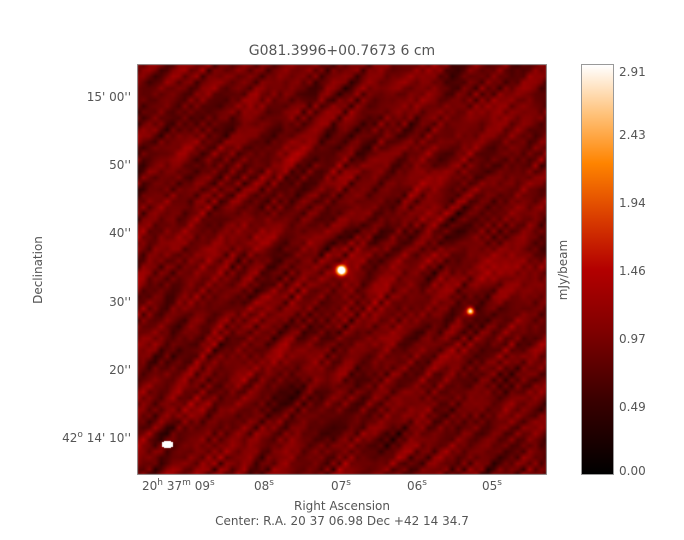  I want to click on colorbar-tick-label: 1.46, so click(632, 271).